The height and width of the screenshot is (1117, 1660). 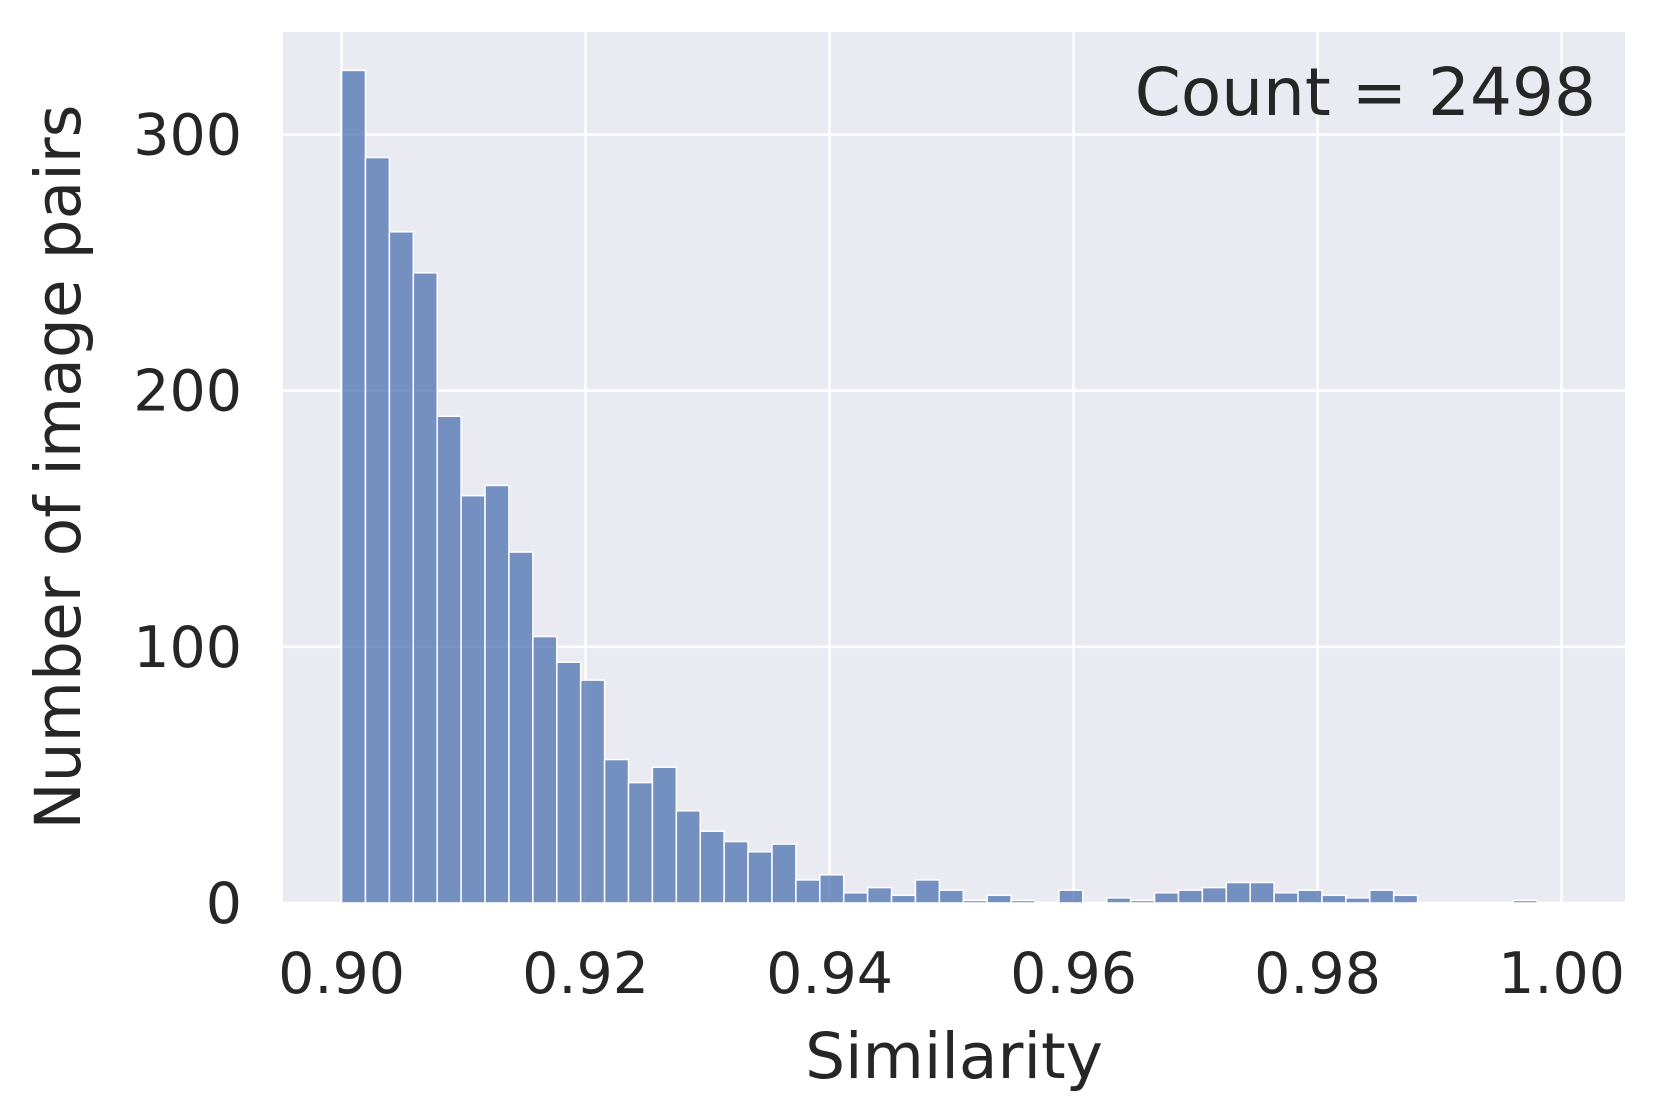 I want to click on y-tick-label: 0, so click(x=224, y=904).